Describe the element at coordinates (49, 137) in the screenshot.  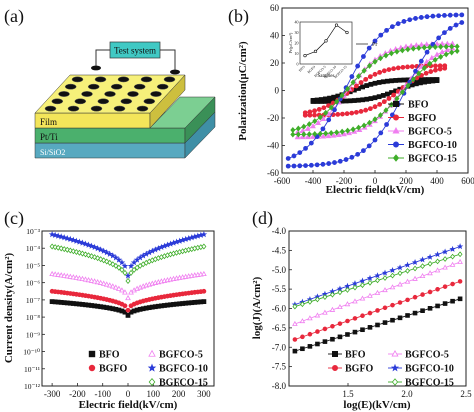
I see `pt-label: Pt/Ti` at that location.